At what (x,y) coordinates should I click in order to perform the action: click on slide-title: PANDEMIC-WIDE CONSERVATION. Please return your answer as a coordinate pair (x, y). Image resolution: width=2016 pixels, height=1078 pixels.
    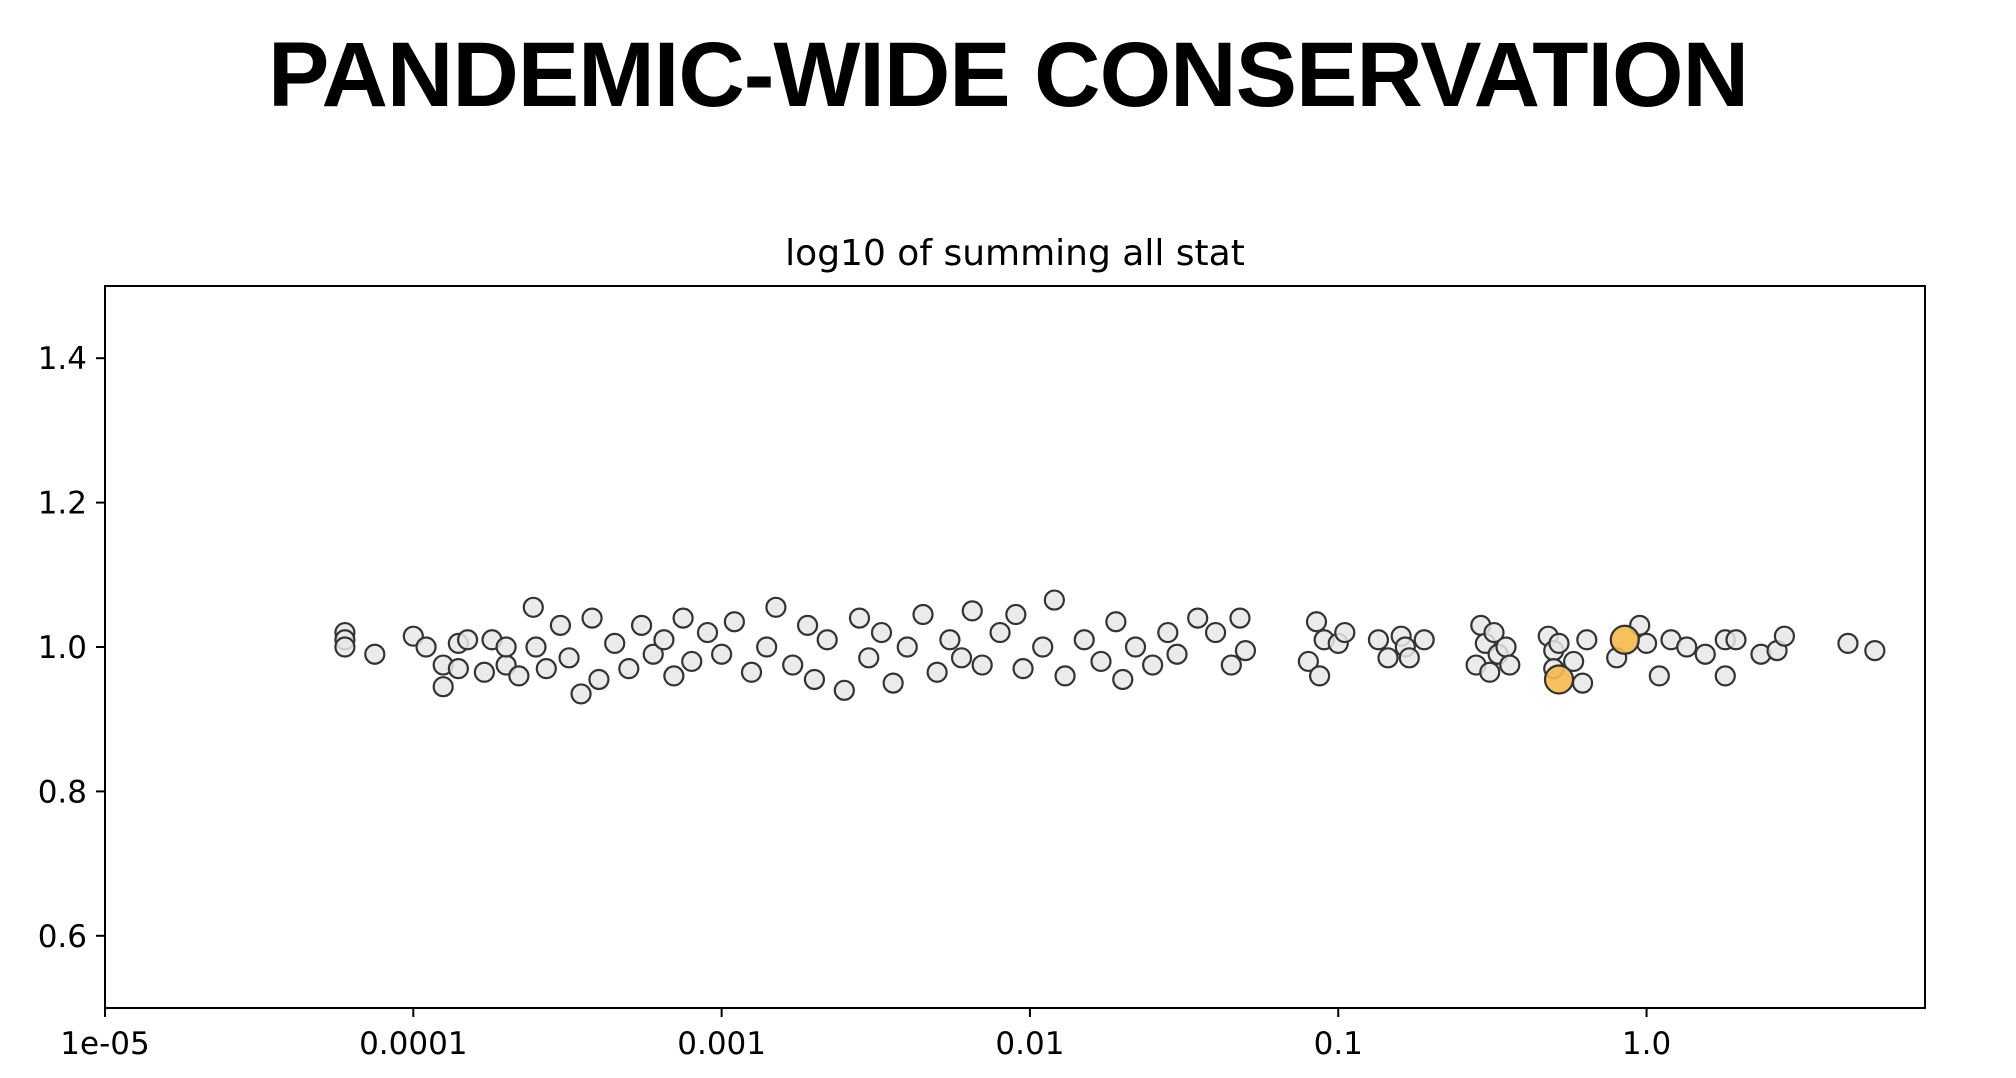
    Looking at the image, I should click on (1008, 75).